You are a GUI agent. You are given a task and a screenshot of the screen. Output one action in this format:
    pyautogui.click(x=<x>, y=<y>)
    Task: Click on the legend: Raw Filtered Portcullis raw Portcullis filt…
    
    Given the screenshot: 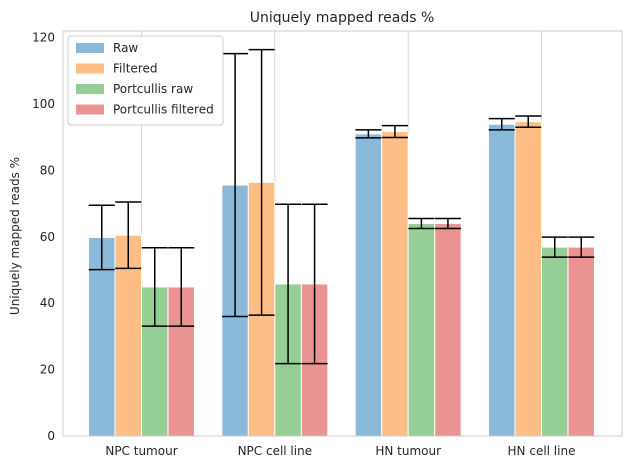 What is the action you would take?
    pyautogui.click(x=145, y=80)
    